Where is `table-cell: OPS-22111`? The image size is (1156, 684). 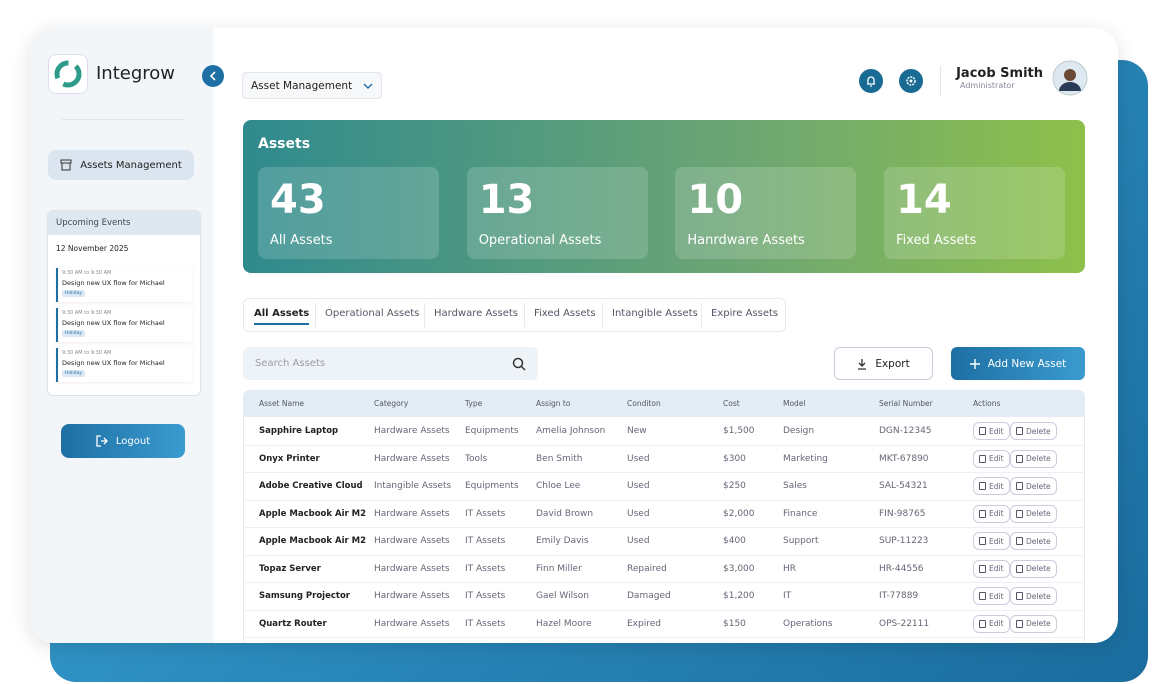 table-cell: OPS-22111 is located at coordinates (904, 623).